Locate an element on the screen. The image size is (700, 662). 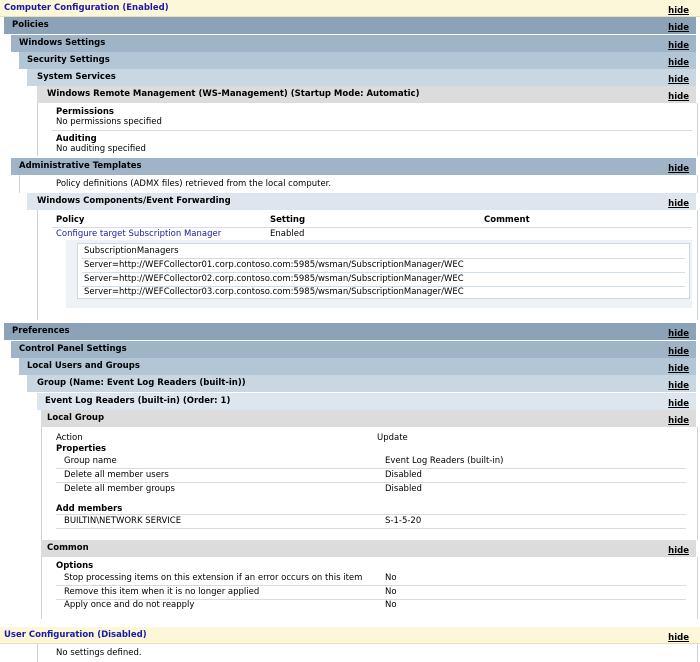
control-panel-settings-title: Control Panel Settings is located at coordinates (73, 349).